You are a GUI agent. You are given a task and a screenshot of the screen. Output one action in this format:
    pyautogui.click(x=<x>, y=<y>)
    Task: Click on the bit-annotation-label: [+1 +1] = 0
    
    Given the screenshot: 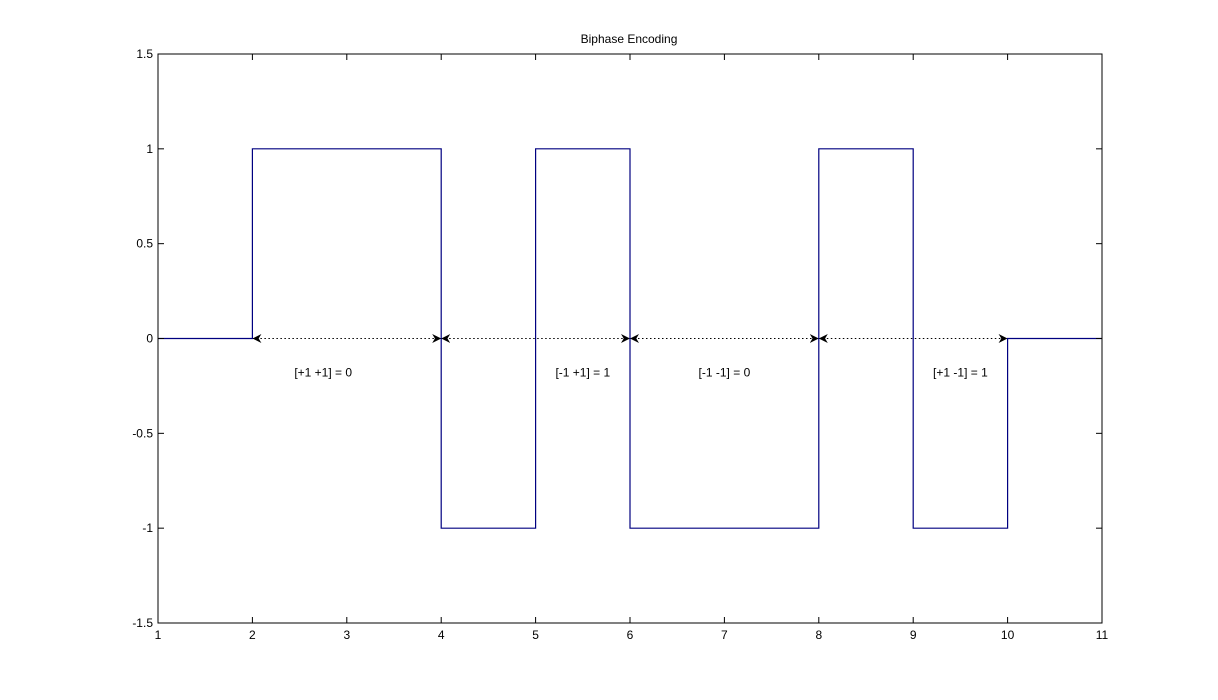 What is the action you would take?
    pyautogui.click(x=323, y=372)
    